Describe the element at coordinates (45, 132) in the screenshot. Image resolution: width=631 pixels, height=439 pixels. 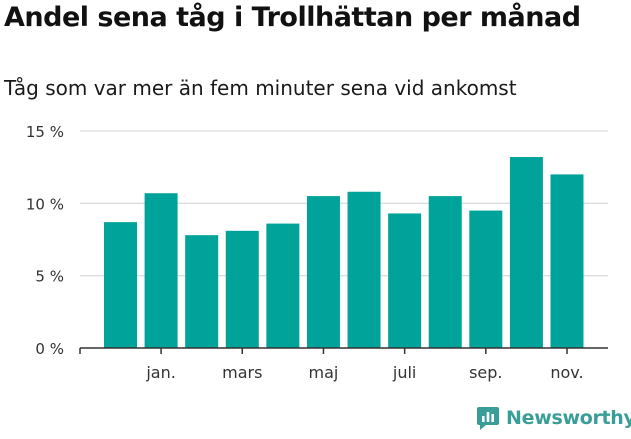
I see `y-tick-label: 15 %` at that location.